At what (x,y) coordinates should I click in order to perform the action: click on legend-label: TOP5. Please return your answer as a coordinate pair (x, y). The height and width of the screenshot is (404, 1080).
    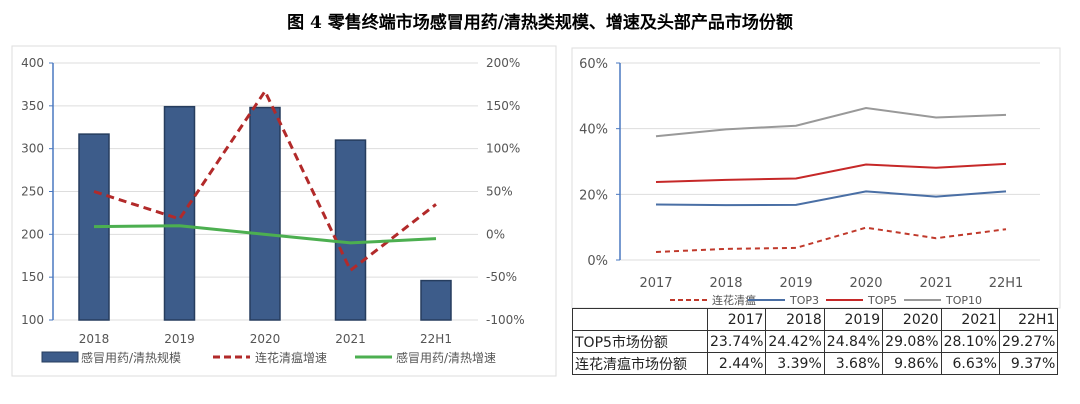
    Looking at the image, I should click on (882, 300).